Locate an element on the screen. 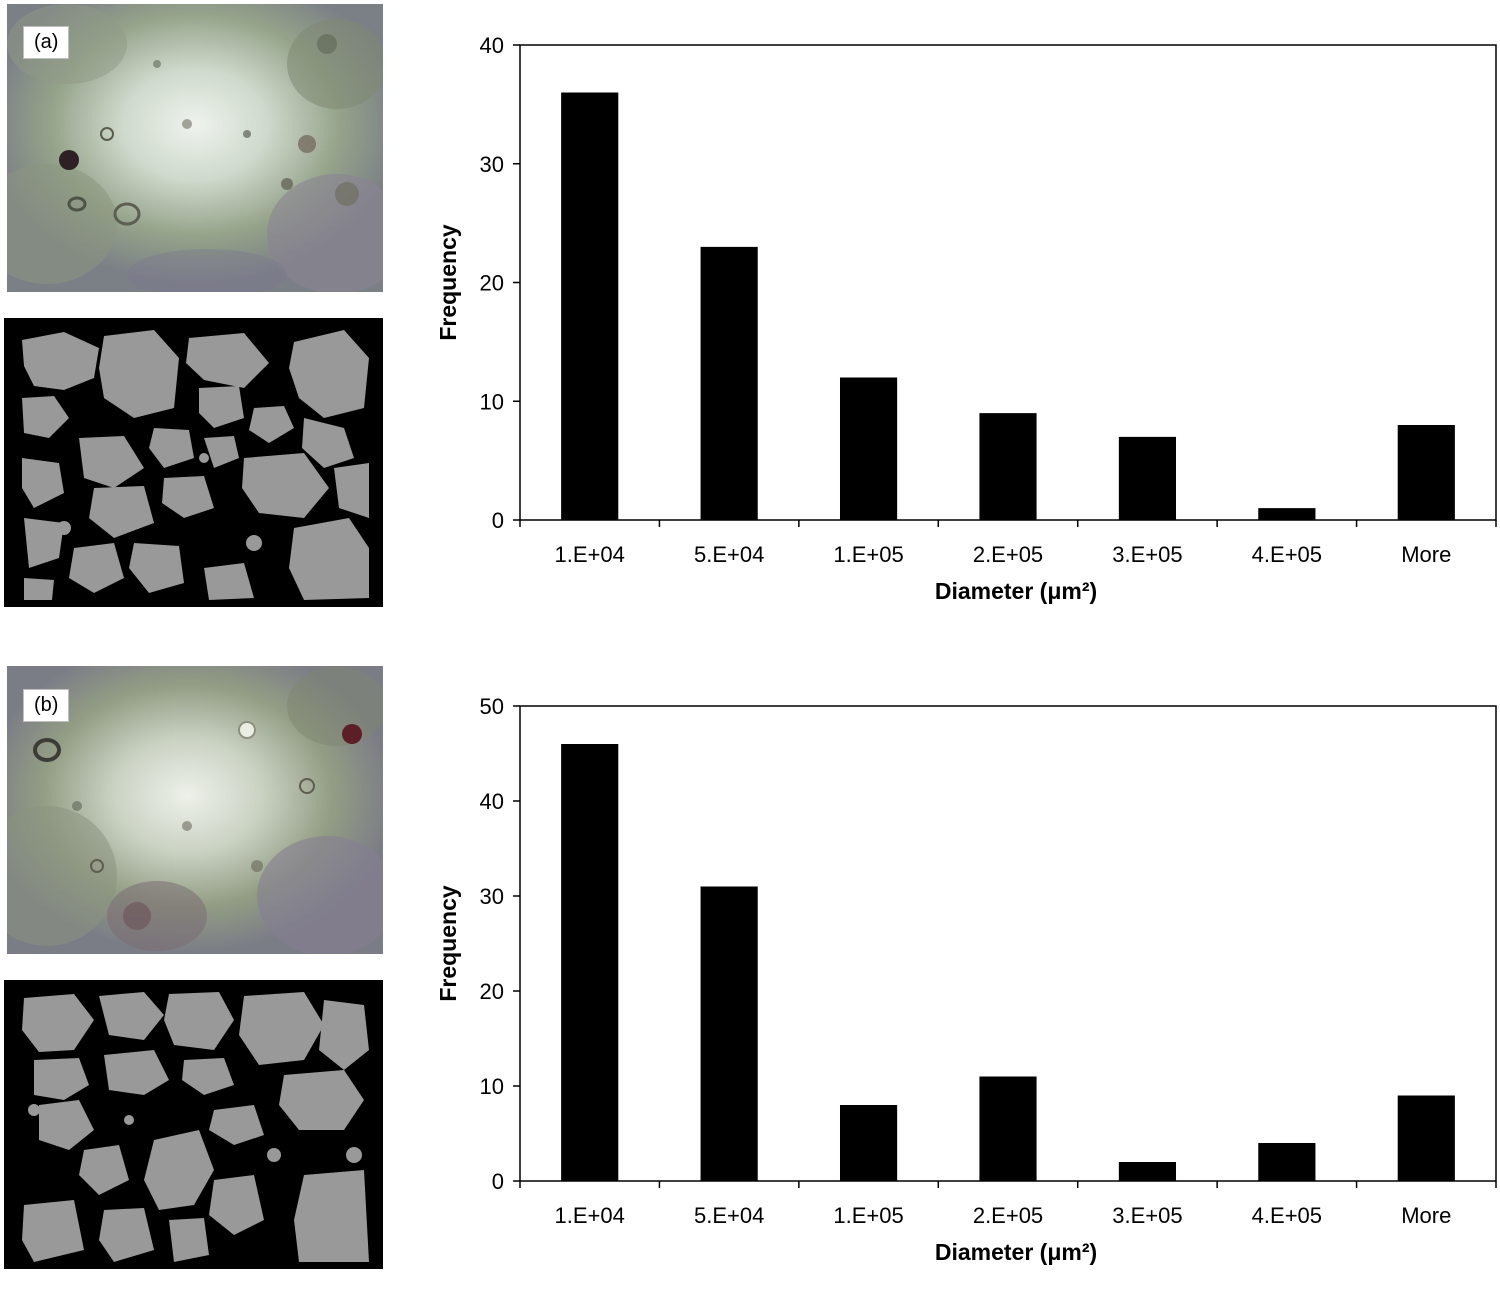 The image size is (1500, 1296). chart-a-x-tick-label: 5.E+04 is located at coordinates (729, 554).